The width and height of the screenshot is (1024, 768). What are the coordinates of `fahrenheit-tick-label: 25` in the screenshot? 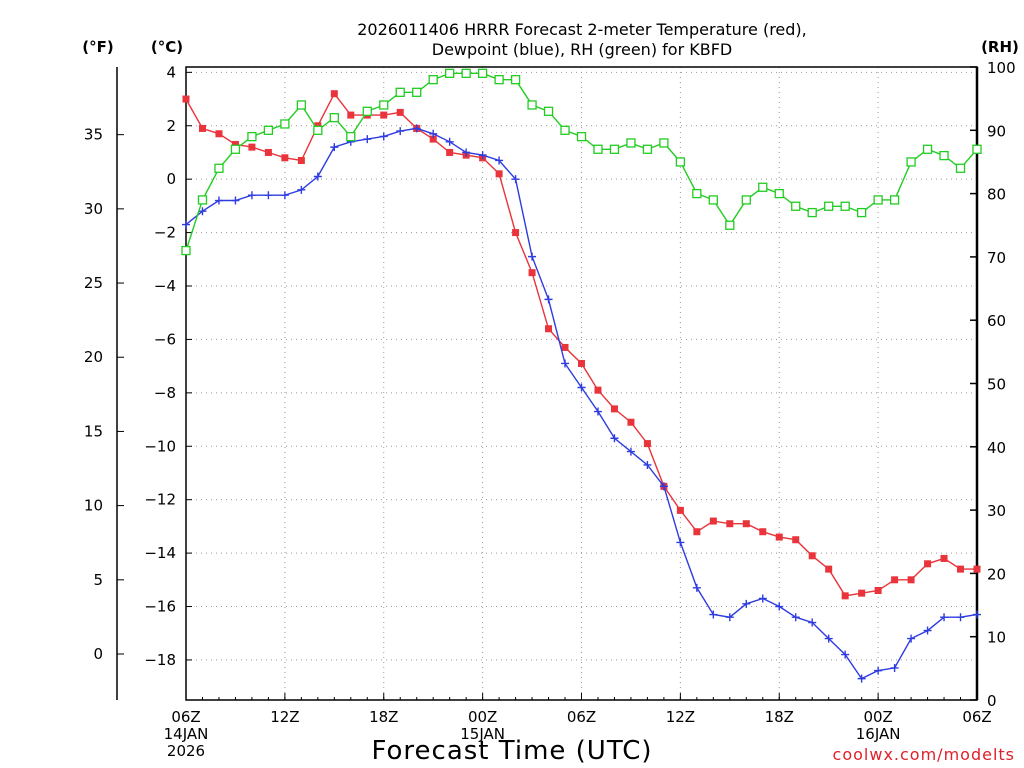 It's located at (93, 283).